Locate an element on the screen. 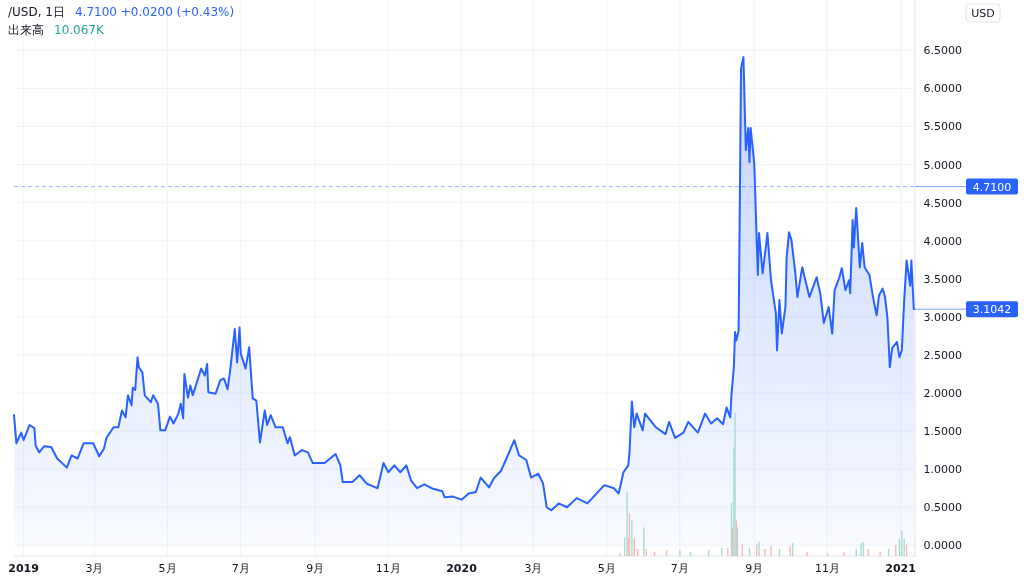 Image resolution: width=1024 pixels, height=580 pixels. y-tick-label: 6.5000 is located at coordinates (942, 51).